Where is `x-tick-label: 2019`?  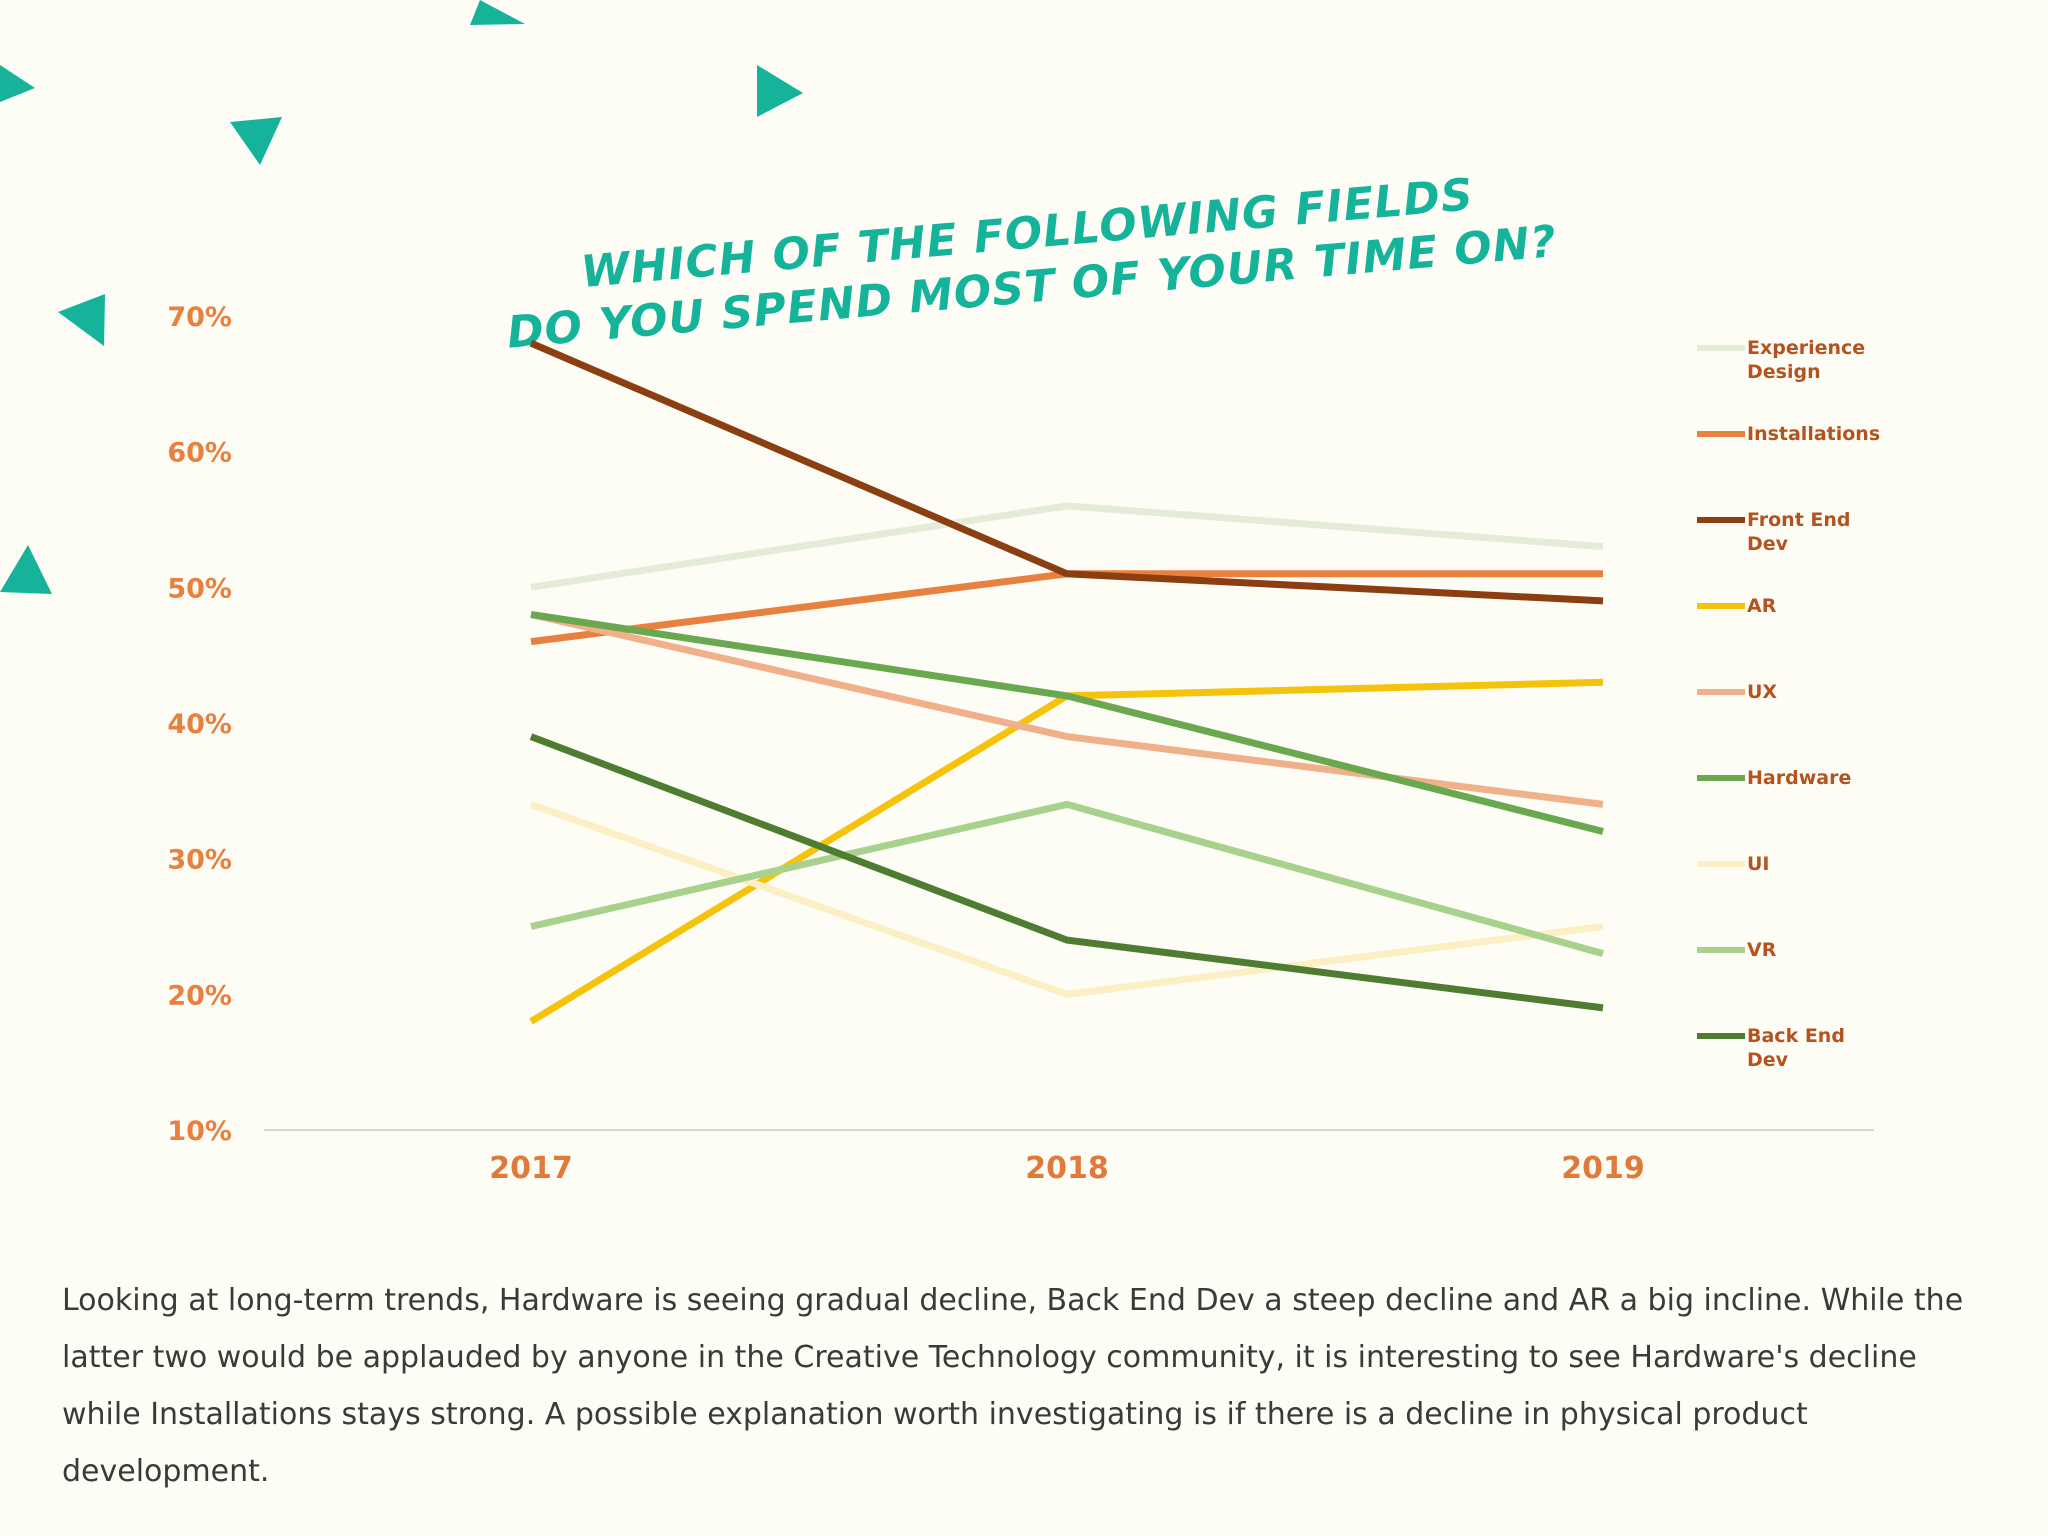 x-tick-label: 2019 is located at coordinates (1603, 1168).